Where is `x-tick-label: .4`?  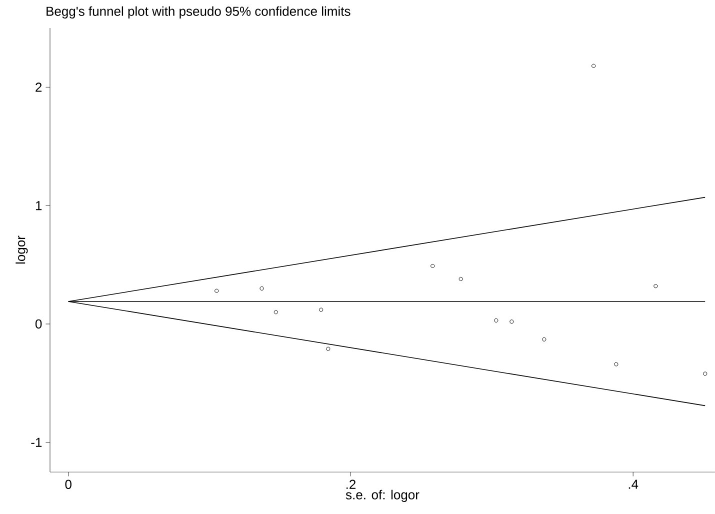 x-tick-label: .4 is located at coordinates (633, 484).